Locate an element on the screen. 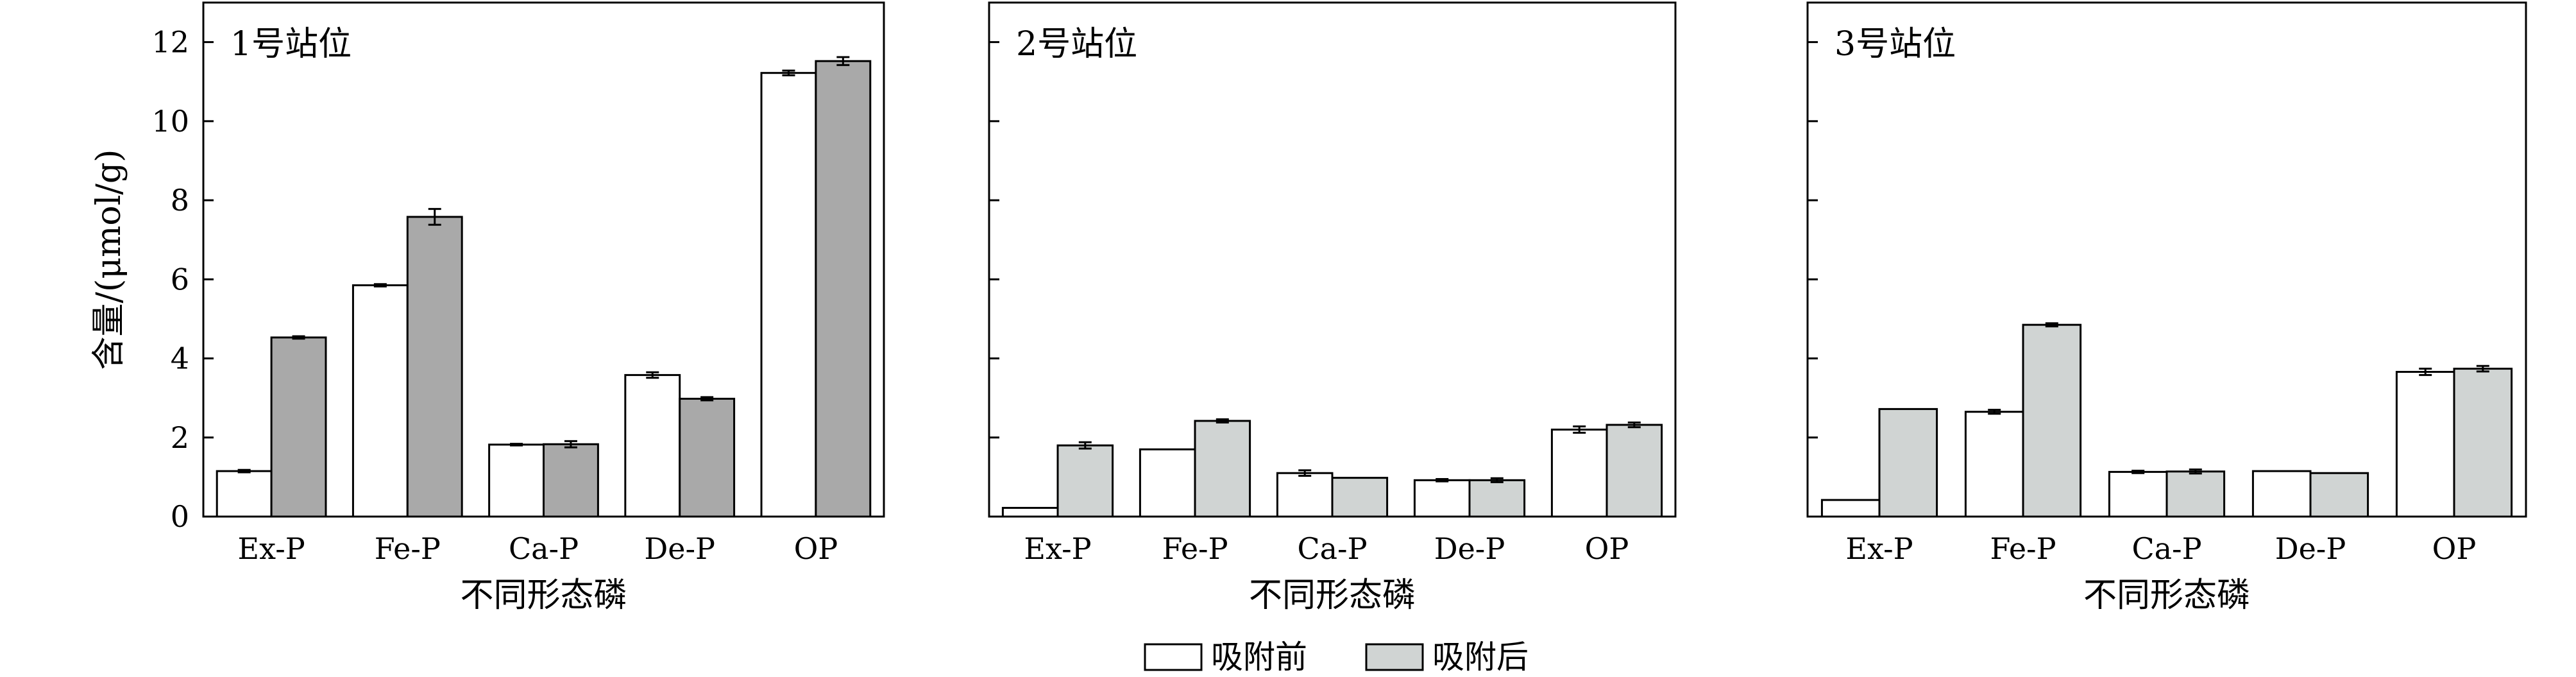  y-tick-label: 2 is located at coordinates (180, 437).